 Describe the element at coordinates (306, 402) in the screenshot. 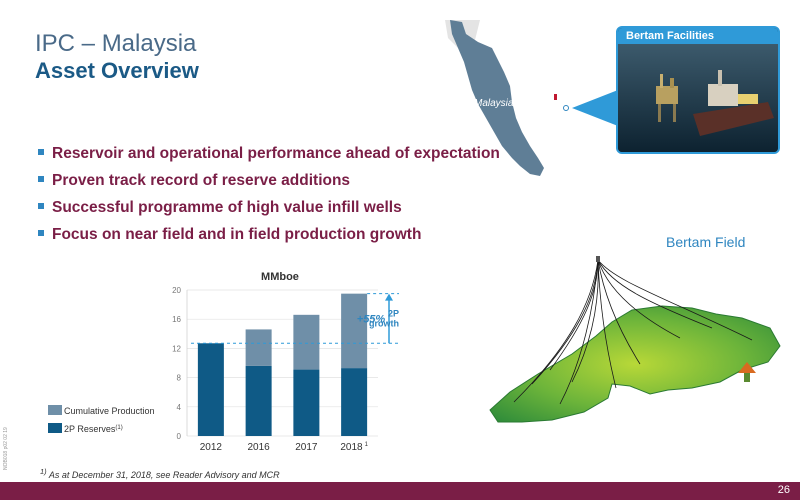

I see `bar-reserves-2017` at that location.